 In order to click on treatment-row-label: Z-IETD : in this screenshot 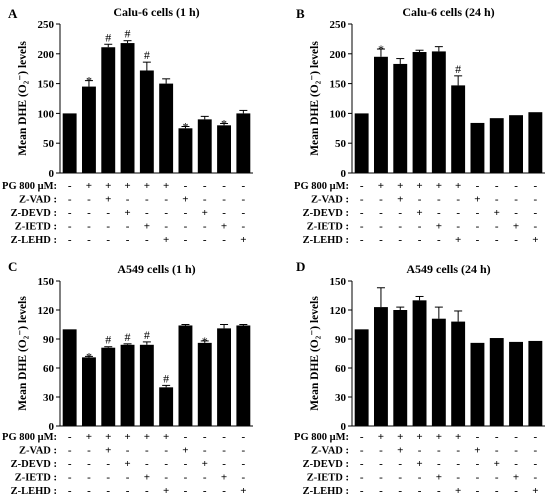, I will do `click(328, 227)`.